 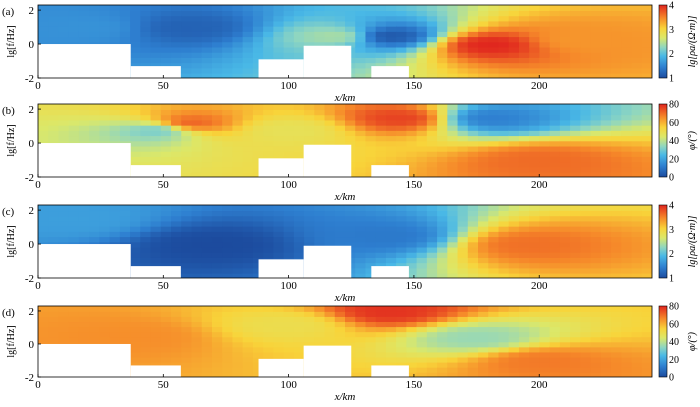 I want to click on y-axis-label: lg[f/Hz], so click(x=11, y=241).